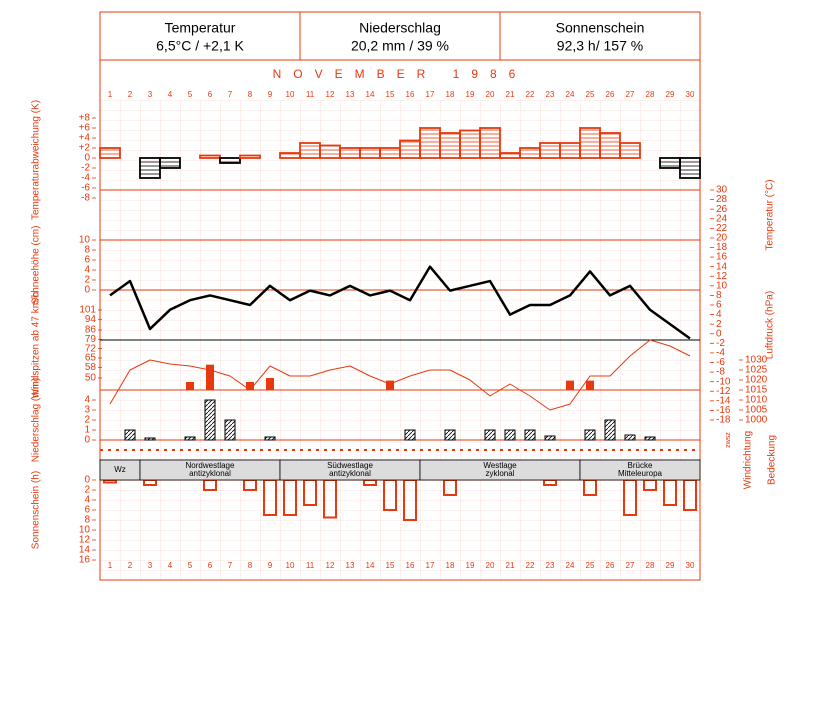 The width and height of the screenshot is (827, 702). Describe the element at coordinates (770, 214) in the screenshot. I see `axis-title: Temperatur (°C)` at that location.